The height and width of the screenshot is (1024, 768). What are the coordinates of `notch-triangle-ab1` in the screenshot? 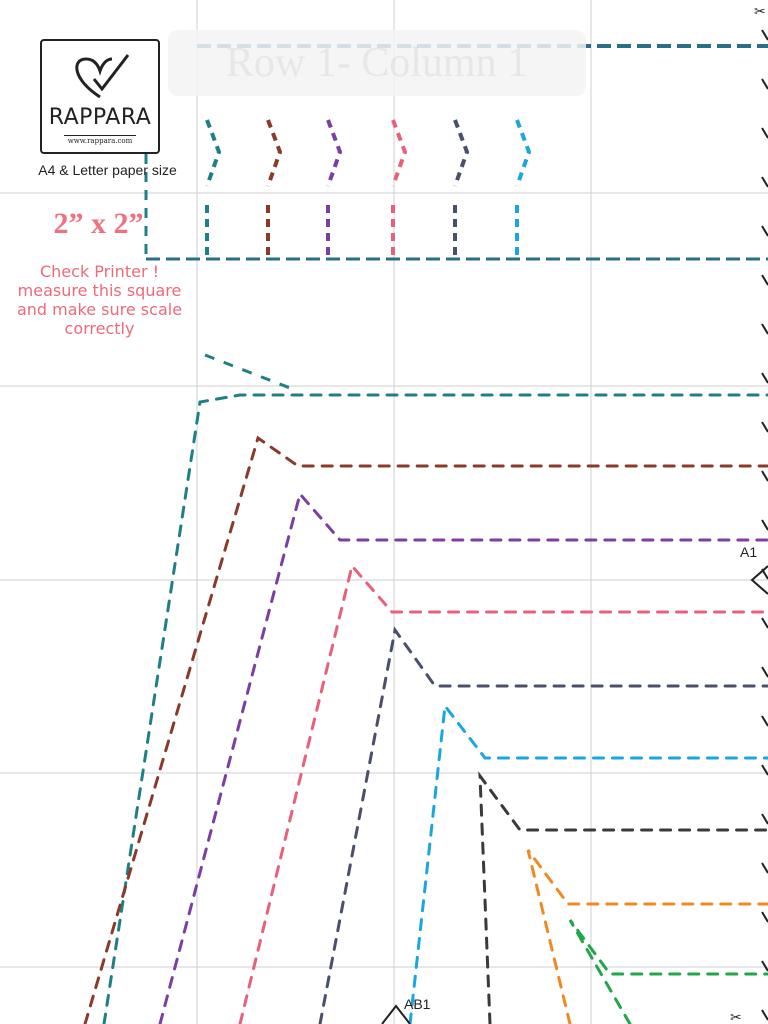 It's located at (396, 1014).